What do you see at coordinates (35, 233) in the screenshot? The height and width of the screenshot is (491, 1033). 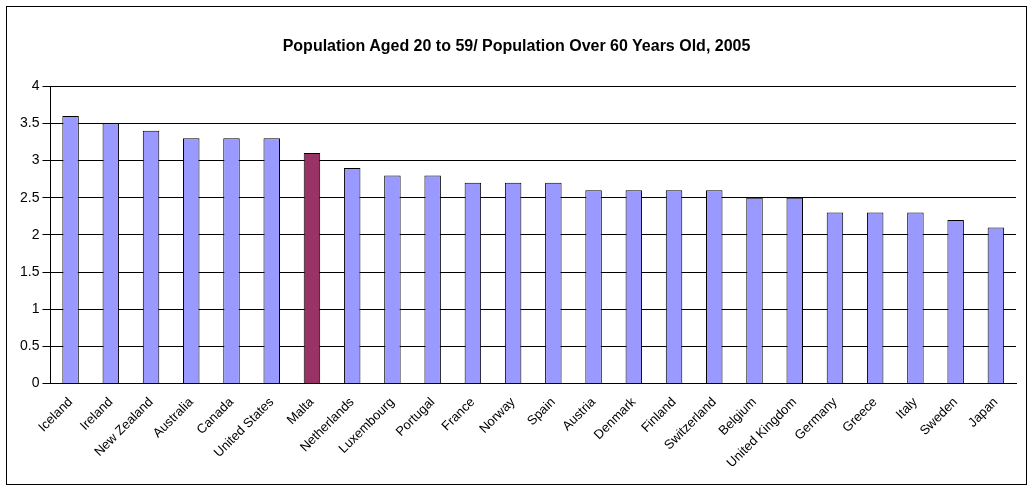 I see `y-tick-label: 2` at bounding box center [35, 233].